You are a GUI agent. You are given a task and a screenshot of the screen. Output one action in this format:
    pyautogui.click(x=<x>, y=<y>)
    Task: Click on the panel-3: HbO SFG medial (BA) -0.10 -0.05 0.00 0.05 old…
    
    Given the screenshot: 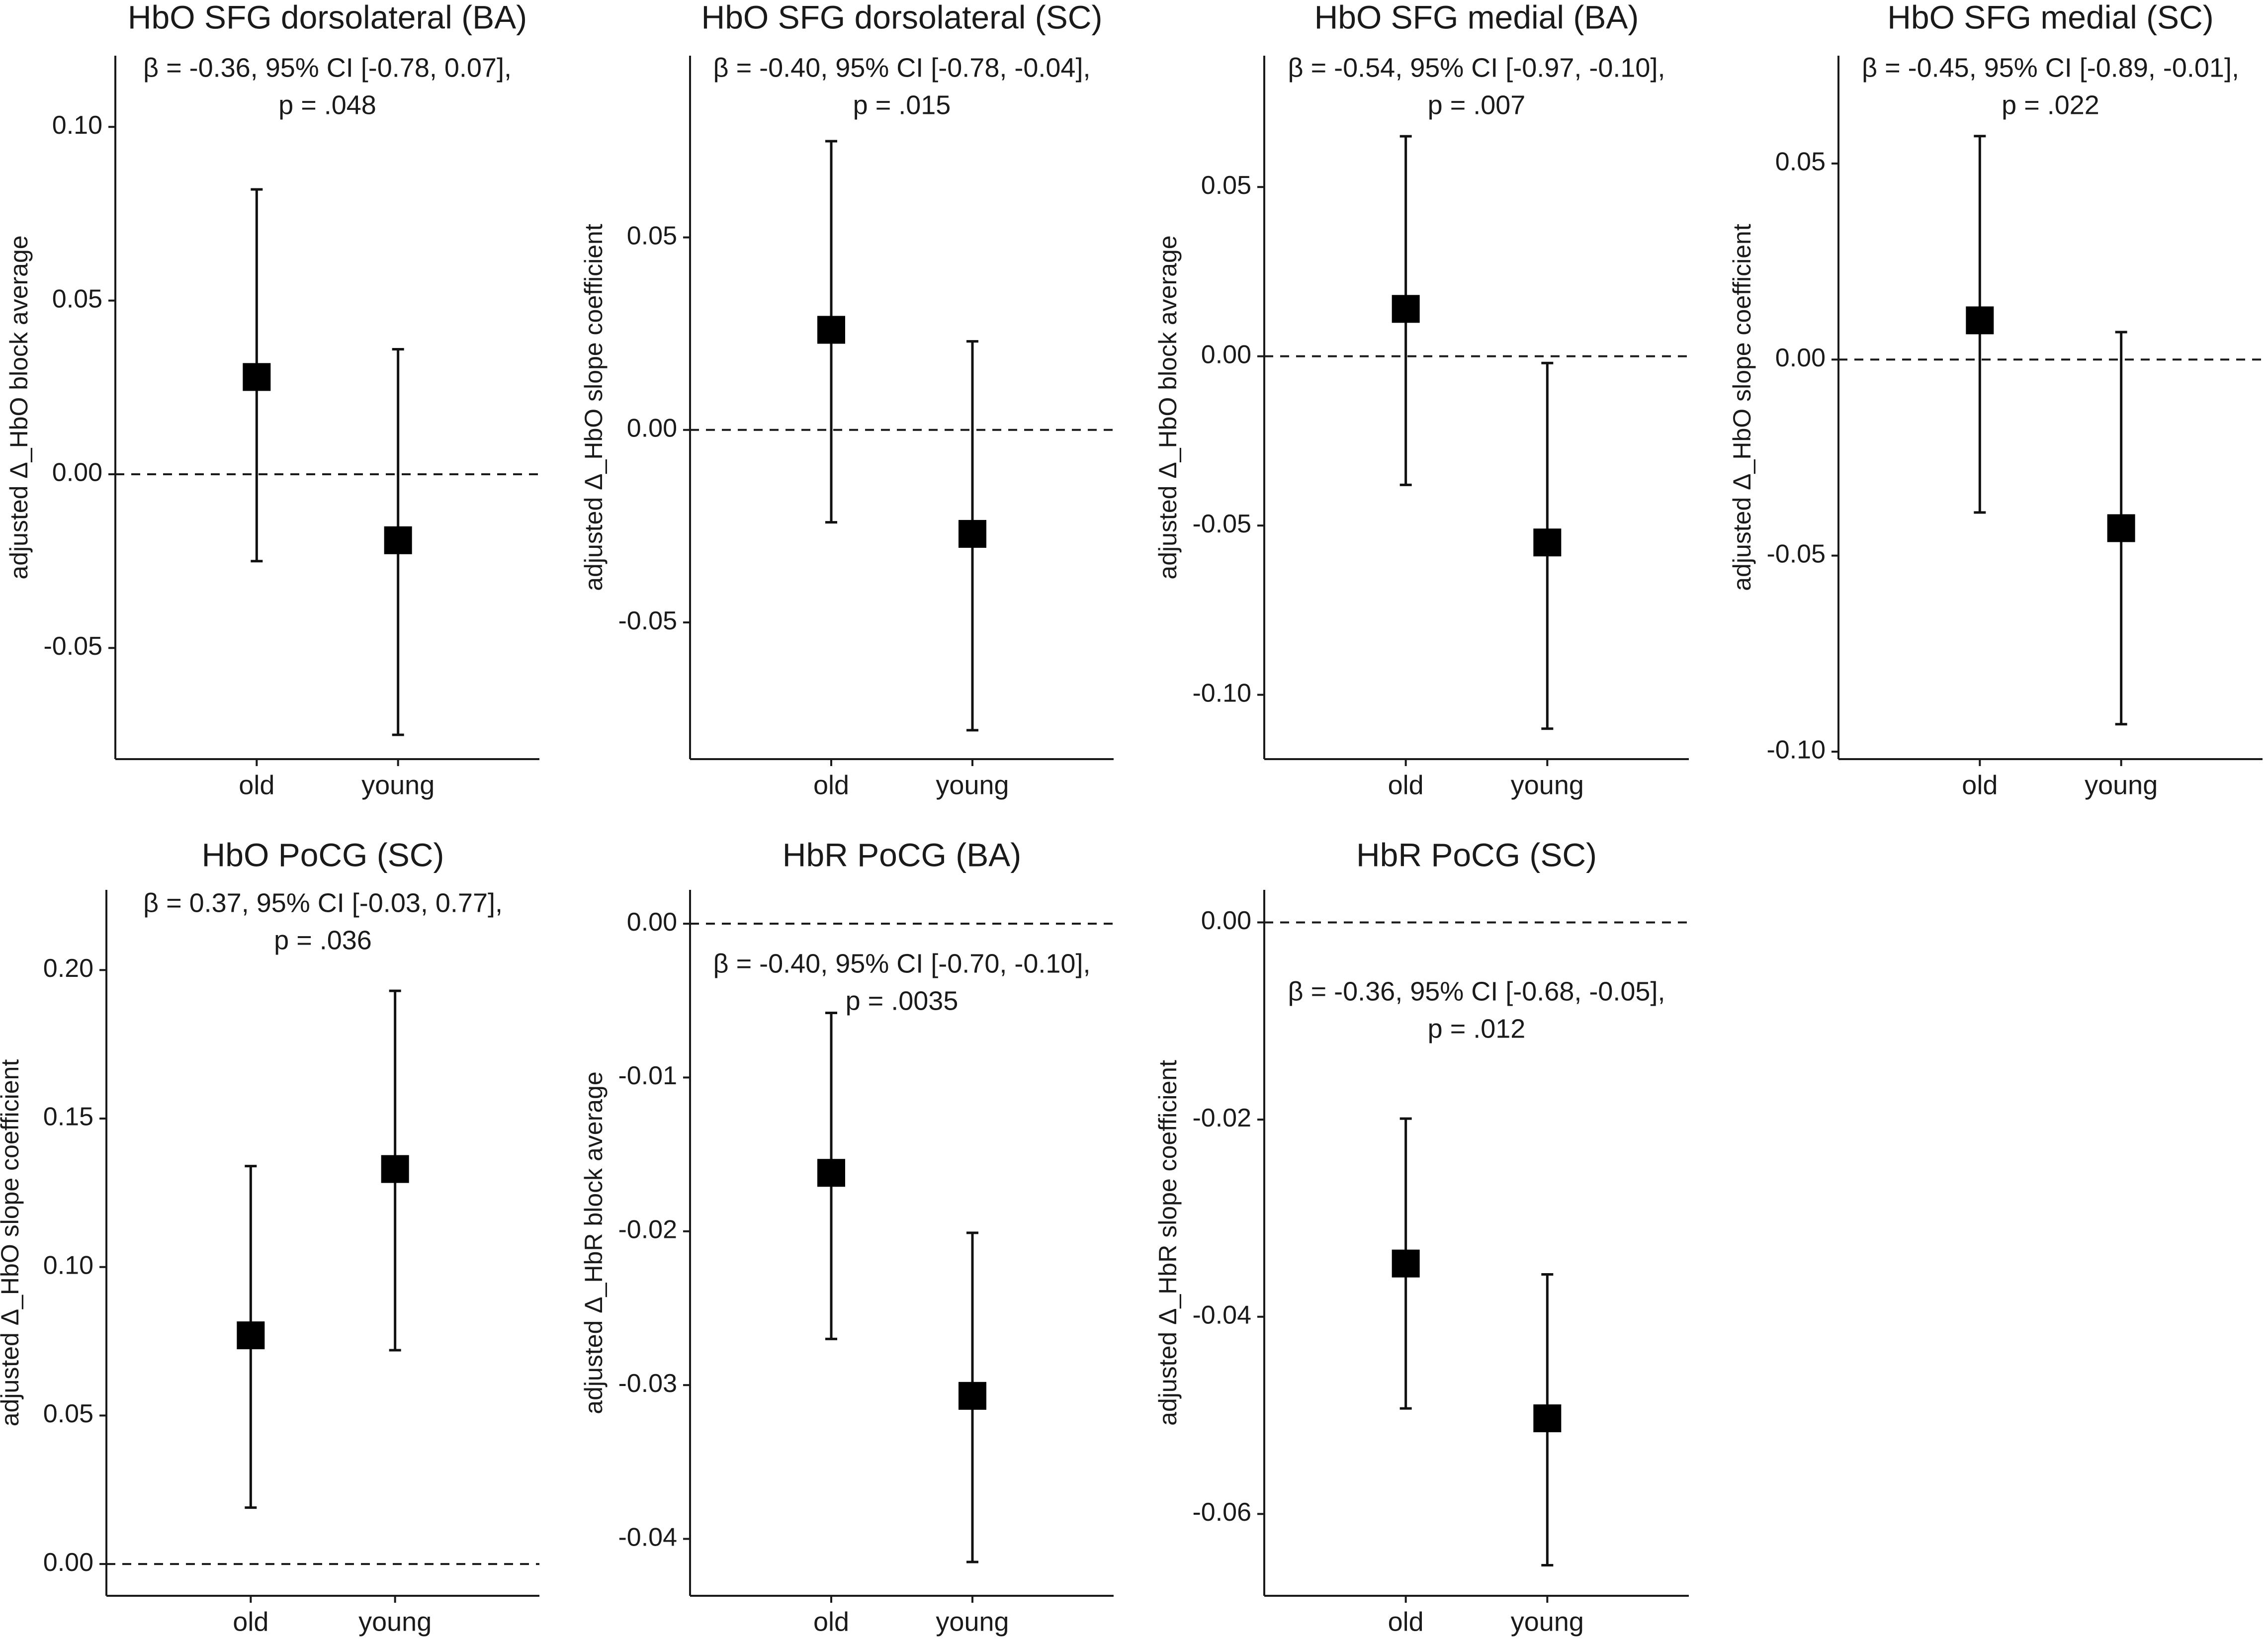 What is the action you would take?
    pyautogui.click(x=1421, y=400)
    